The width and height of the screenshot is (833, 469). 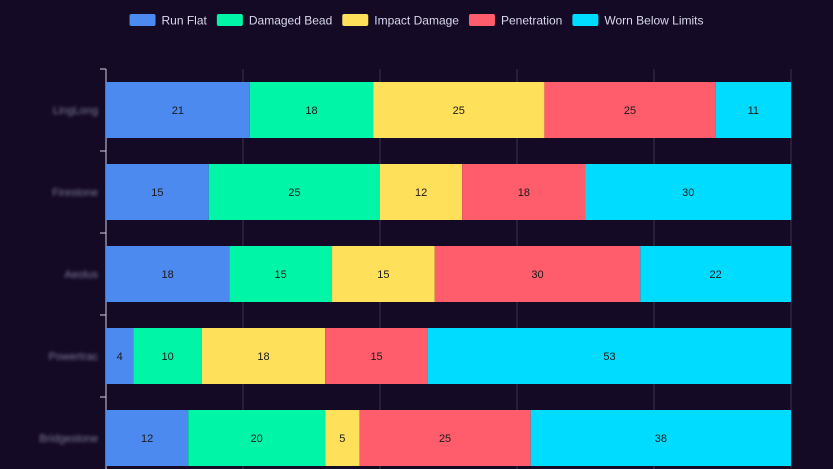 What do you see at coordinates (290, 21) in the screenshot?
I see `legend-label: Damaged Bead` at bounding box center [290, 21].